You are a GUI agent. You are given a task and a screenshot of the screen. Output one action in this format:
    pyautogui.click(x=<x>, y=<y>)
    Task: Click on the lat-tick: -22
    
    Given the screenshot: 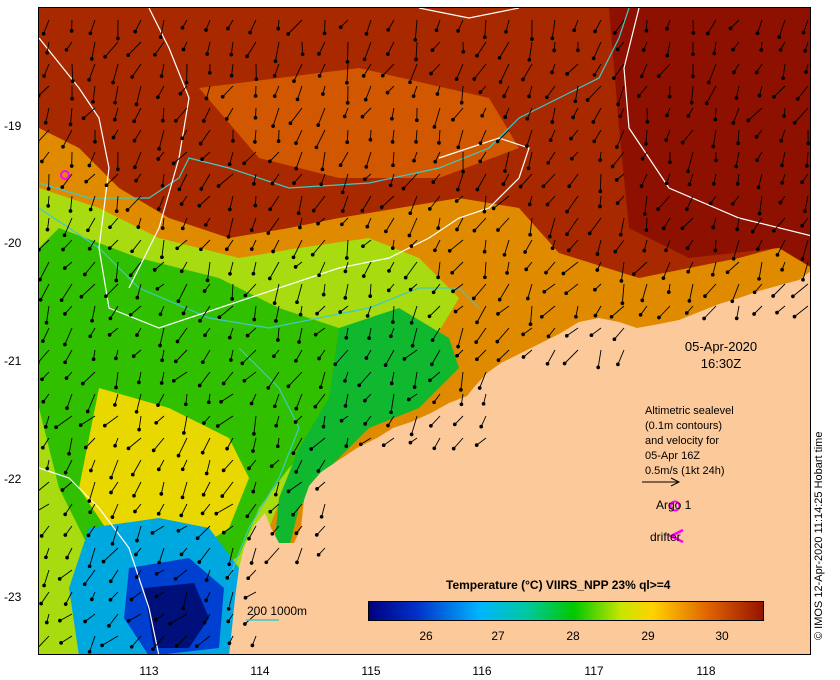 What is the action you would take?
    pyautogui.click(x=13, y=479)
    